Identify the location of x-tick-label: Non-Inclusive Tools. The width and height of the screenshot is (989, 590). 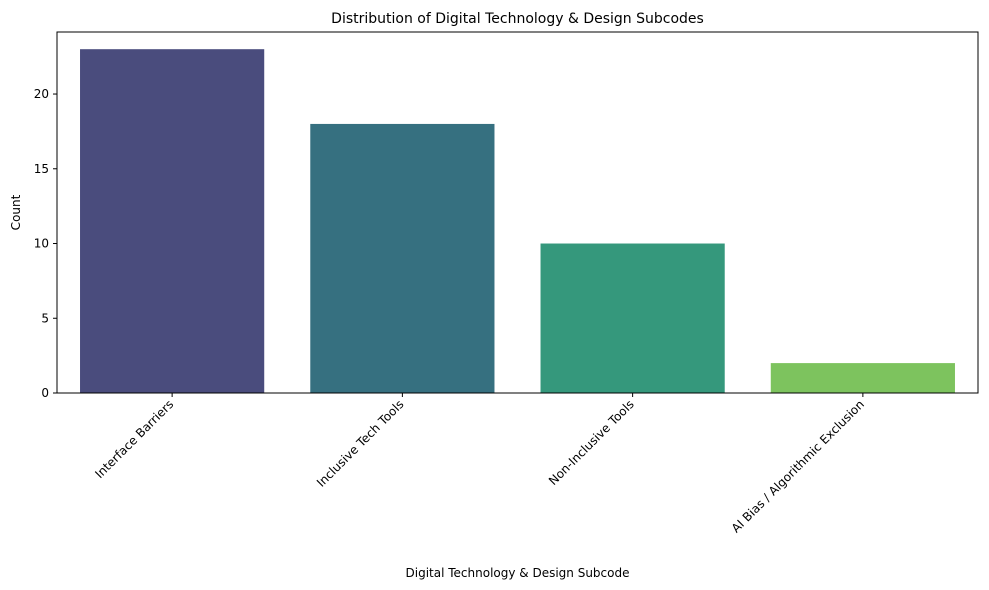
(591, 442).